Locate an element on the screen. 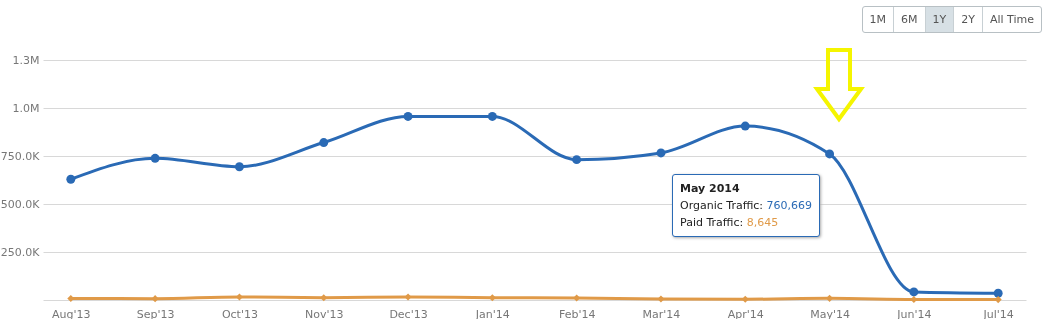 The width and height of the screenshot is (1052, 322). x-tick-label: Dec'13 is located at coordinates (408, 314).